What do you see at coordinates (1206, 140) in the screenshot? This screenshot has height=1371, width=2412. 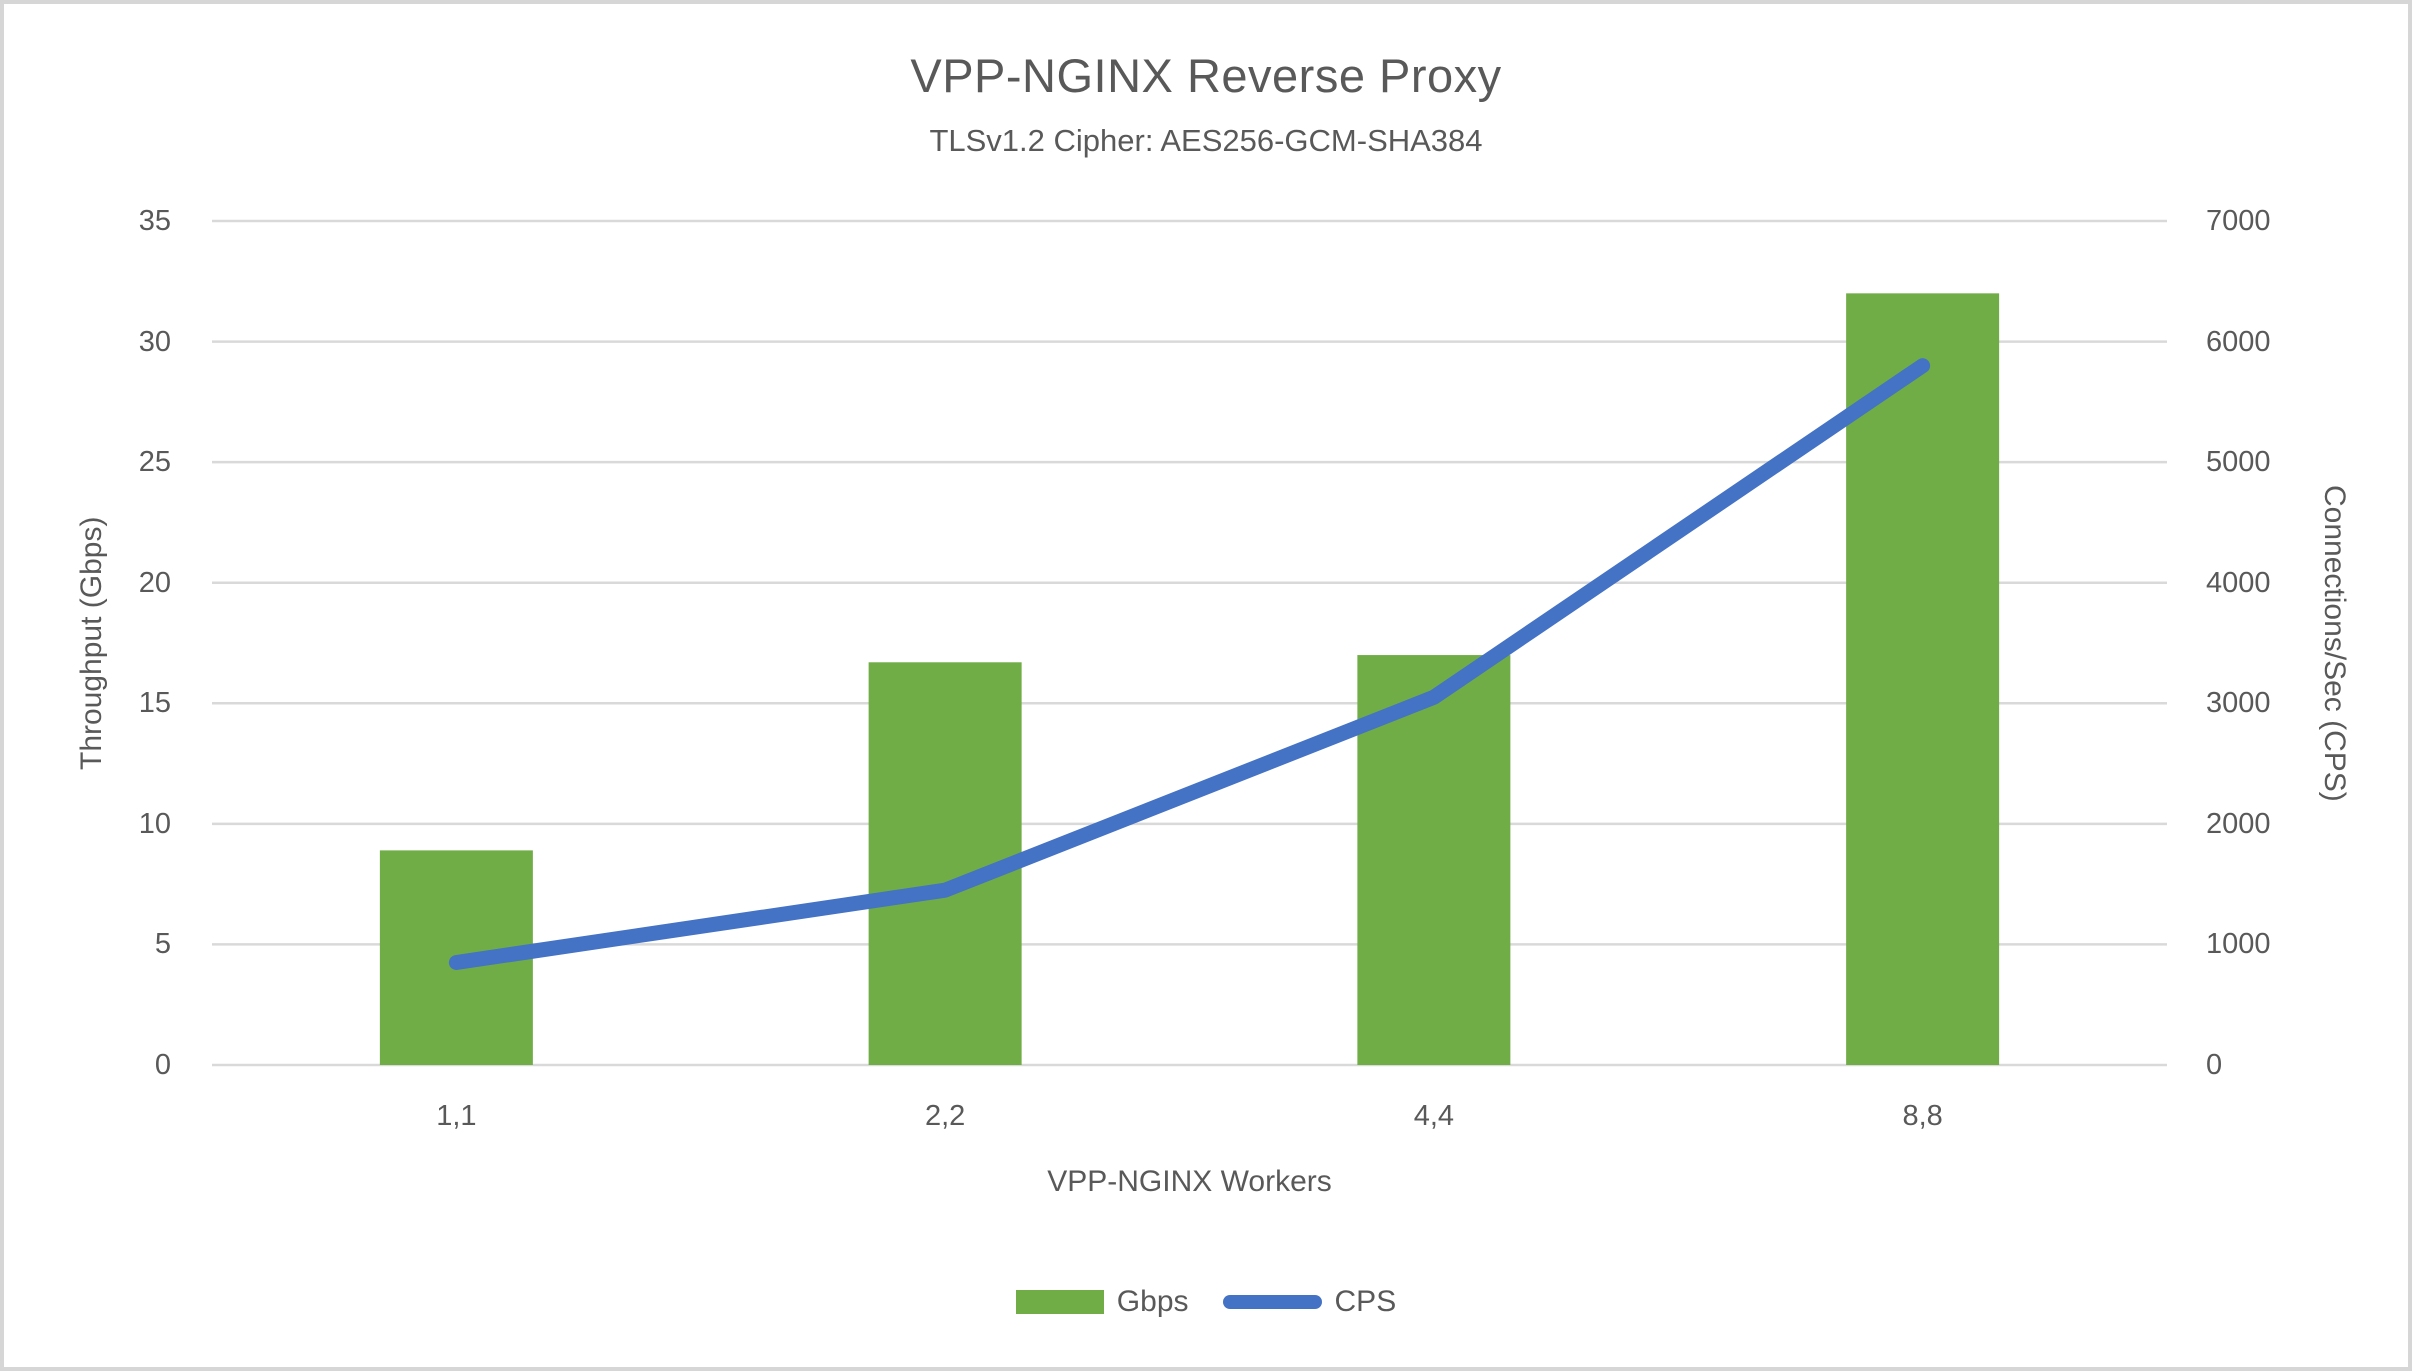 I see `chart-subtitle: TLSv1.2 Cipher: AES256-GCM-SHA384` at bounding box center [1206, 140].